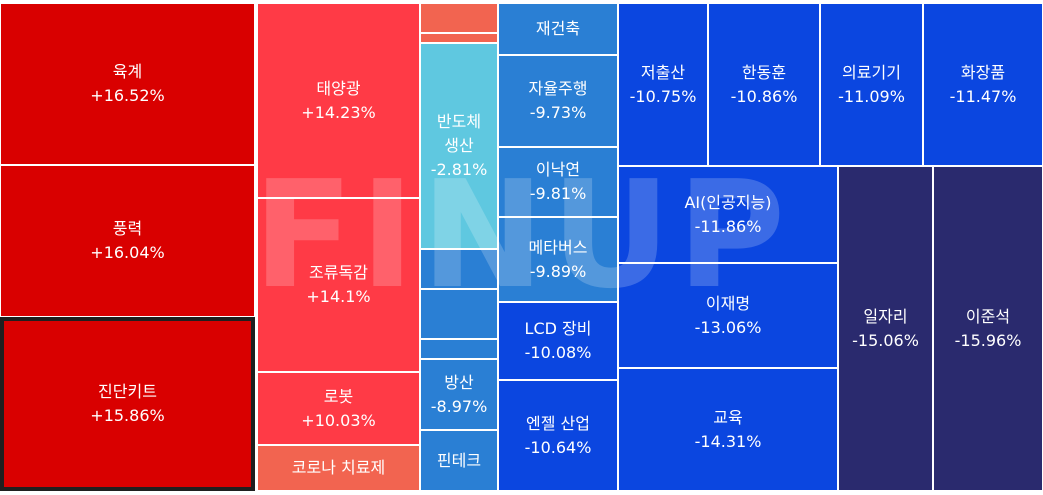 This screenshot has height=495, width=1043. Describe the element at coordinates (459, 406) in the screenshot. I see `tile-change: -8.97%` at that location.